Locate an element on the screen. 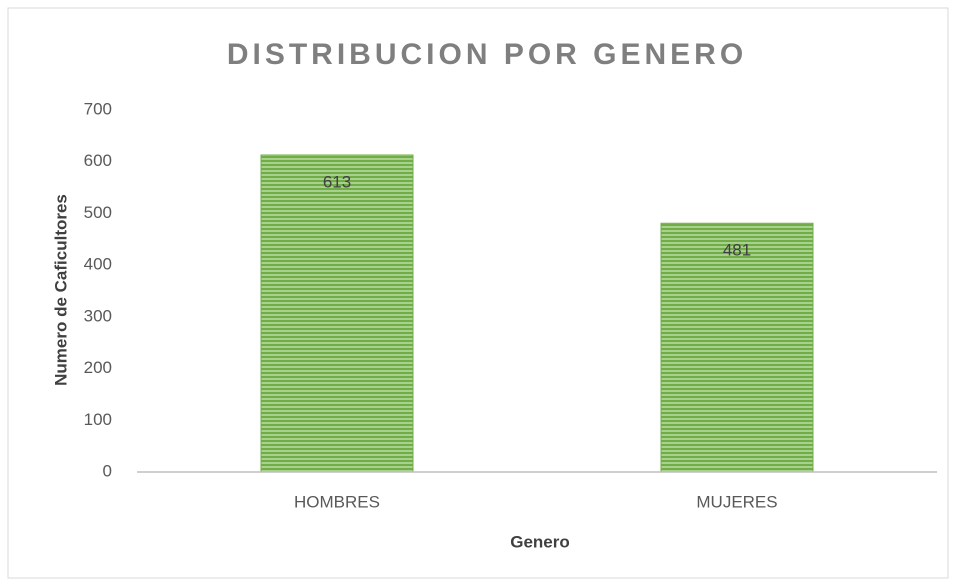  y-tick-label: 400 is located at coordinates (98, 264).